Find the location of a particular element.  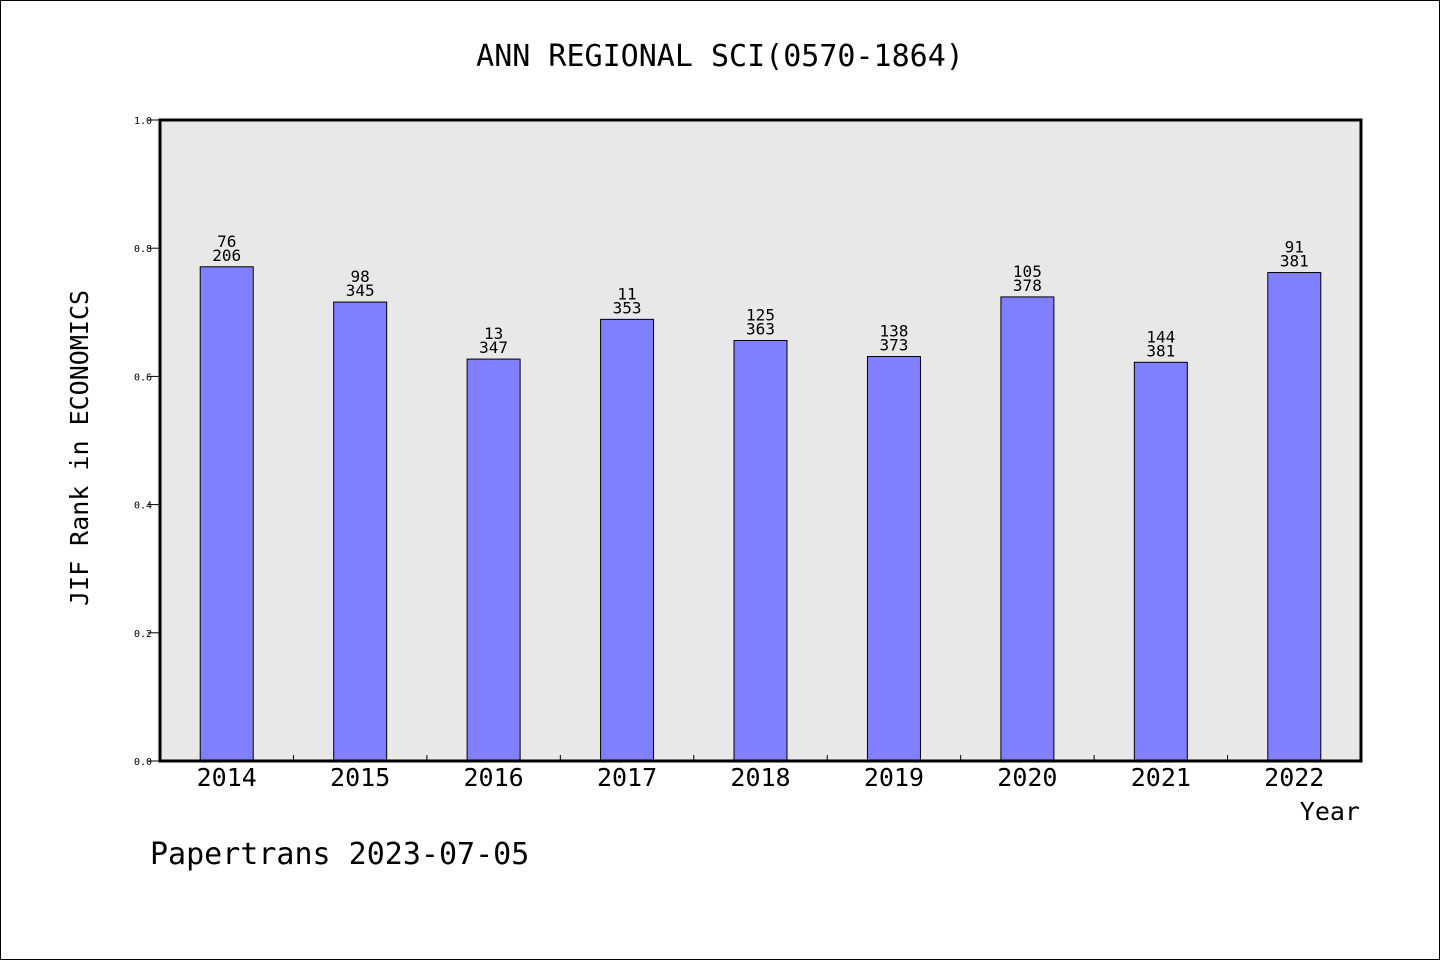

y-axis-ticks: 0.0 0.2 0.4 0.6 0.8 1.0 is located at coordinates (147, 442).